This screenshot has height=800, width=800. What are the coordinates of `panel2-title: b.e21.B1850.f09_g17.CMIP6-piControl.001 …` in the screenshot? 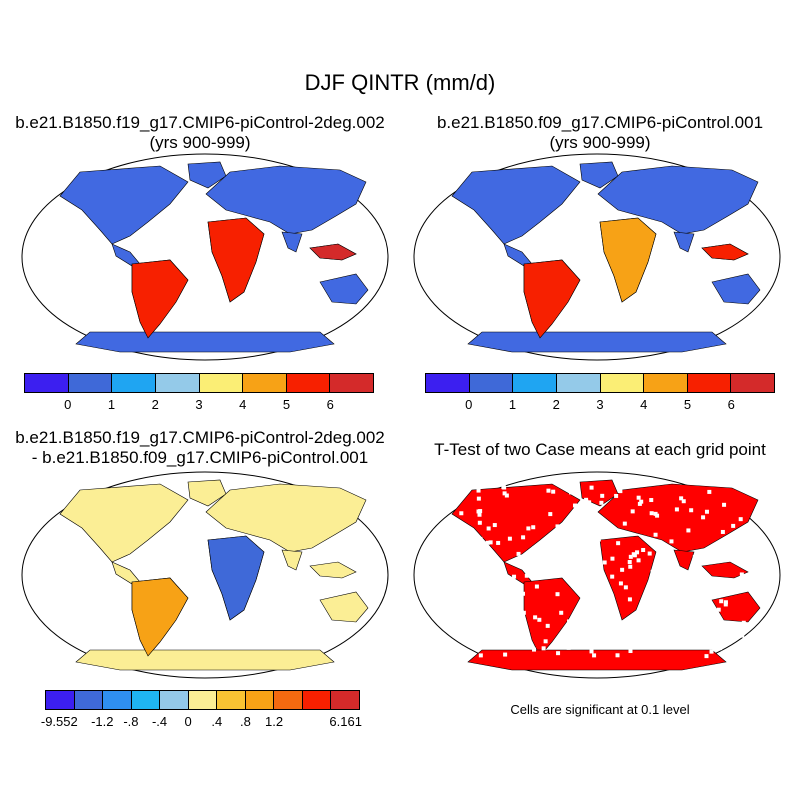 It's located at (600, 133).